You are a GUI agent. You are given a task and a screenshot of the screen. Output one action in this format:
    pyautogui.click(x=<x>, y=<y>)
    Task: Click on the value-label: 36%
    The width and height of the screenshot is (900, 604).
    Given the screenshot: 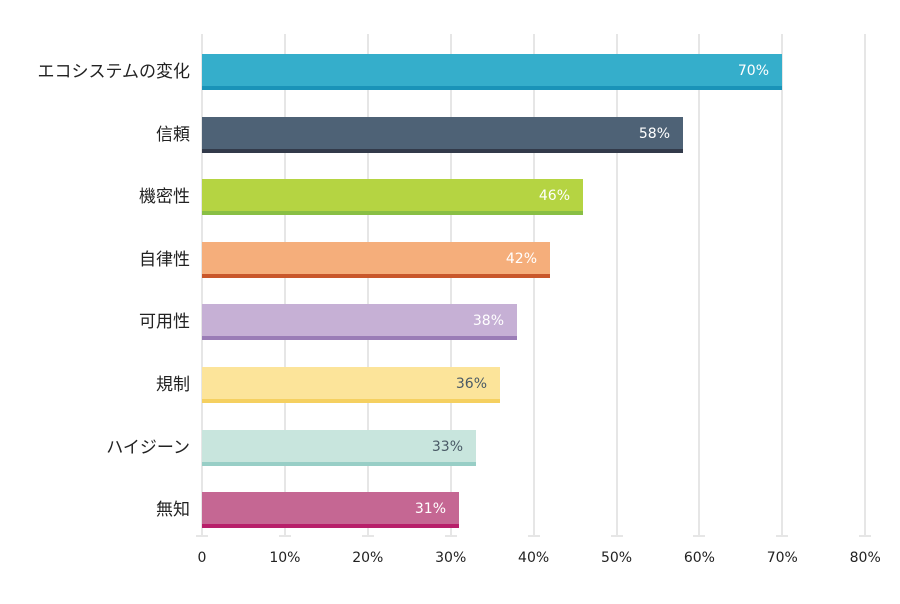 What is the action you would take?
    pyautogui.click(x=471, y=384)
    